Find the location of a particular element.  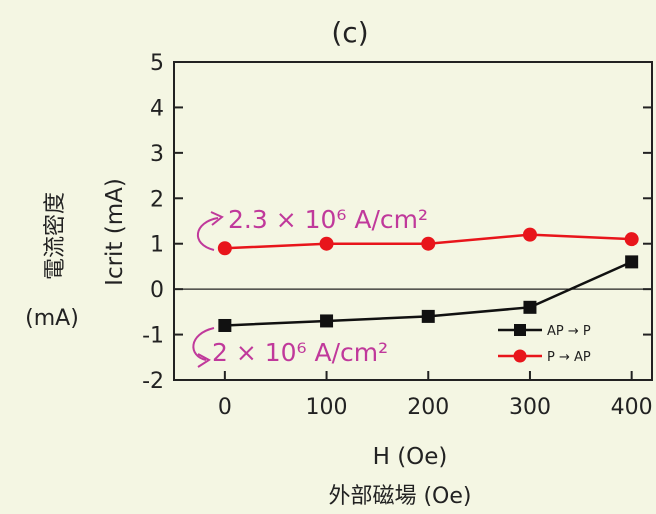

y-tick-label: 3 is located at coordinates (157, 154).